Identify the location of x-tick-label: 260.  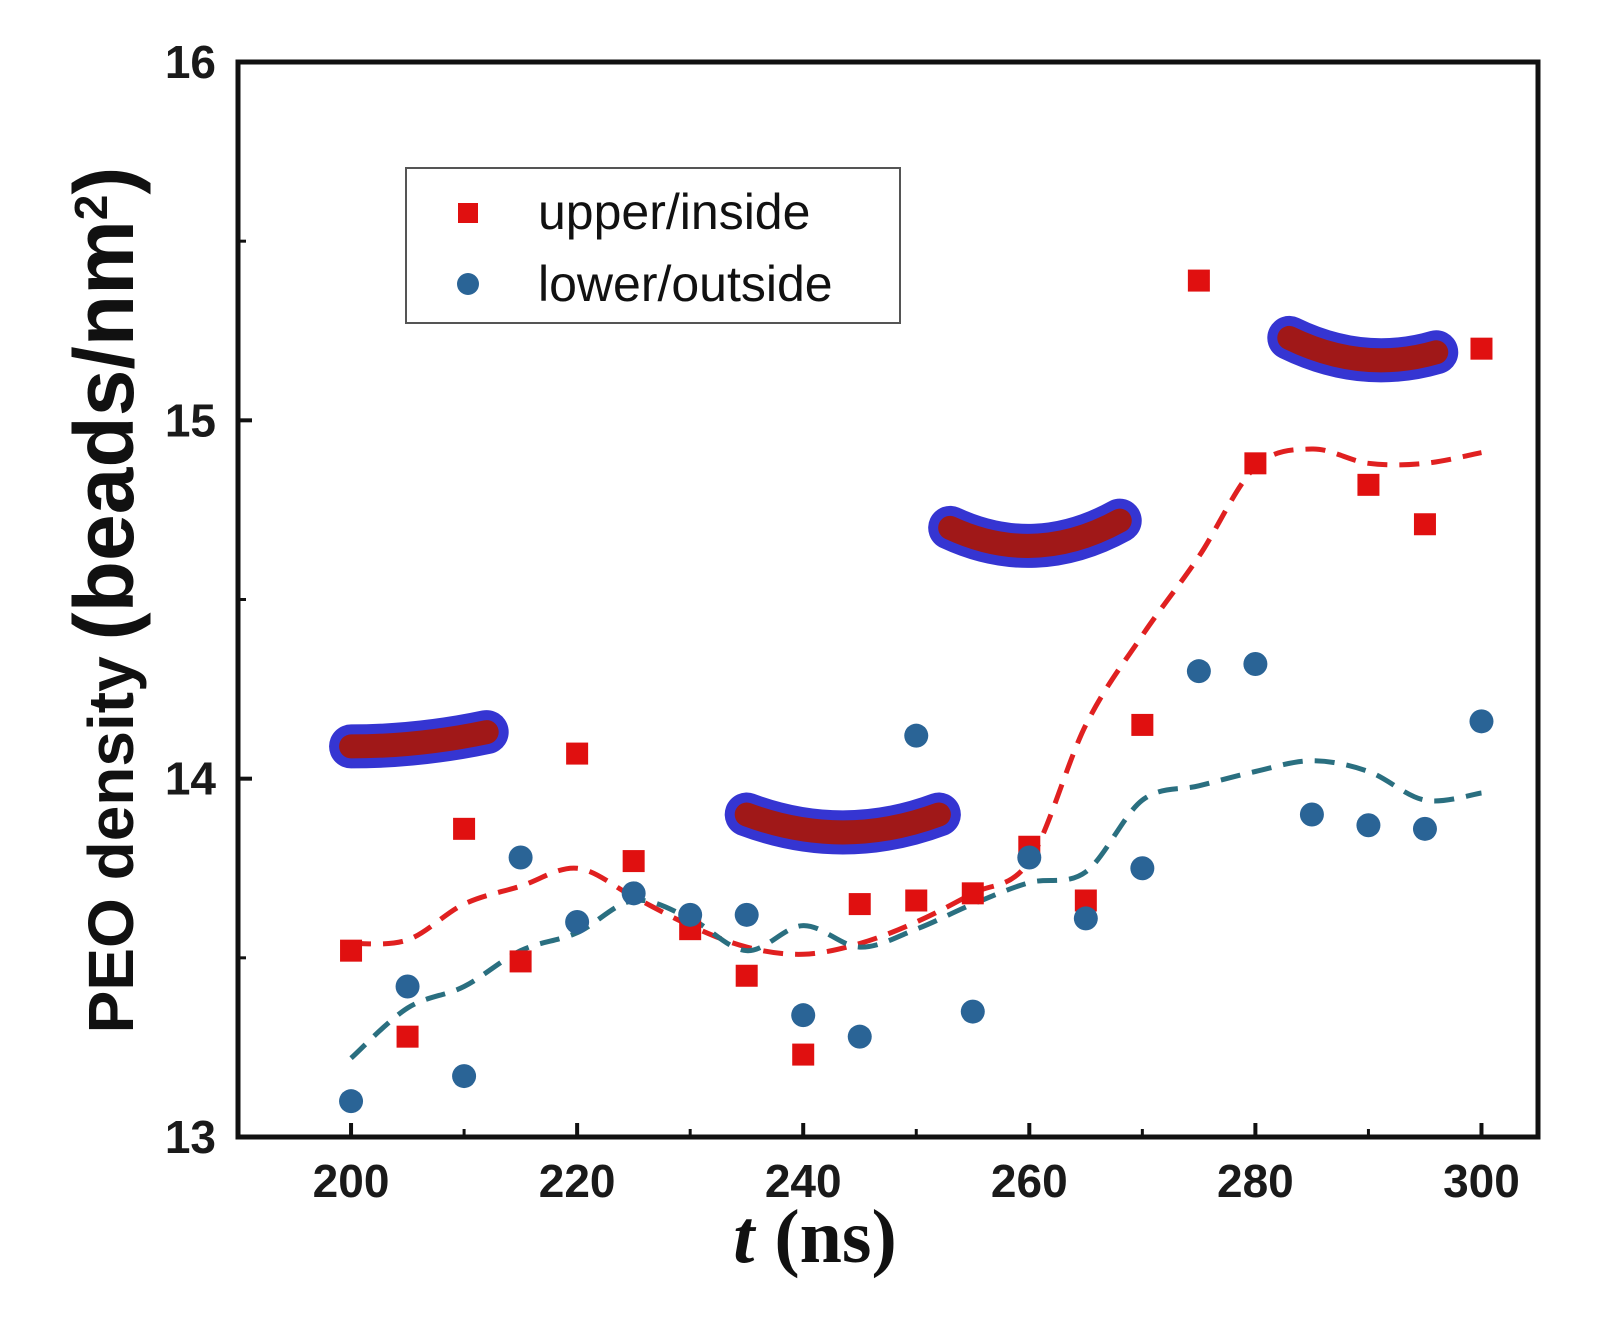
(1029, 1181).